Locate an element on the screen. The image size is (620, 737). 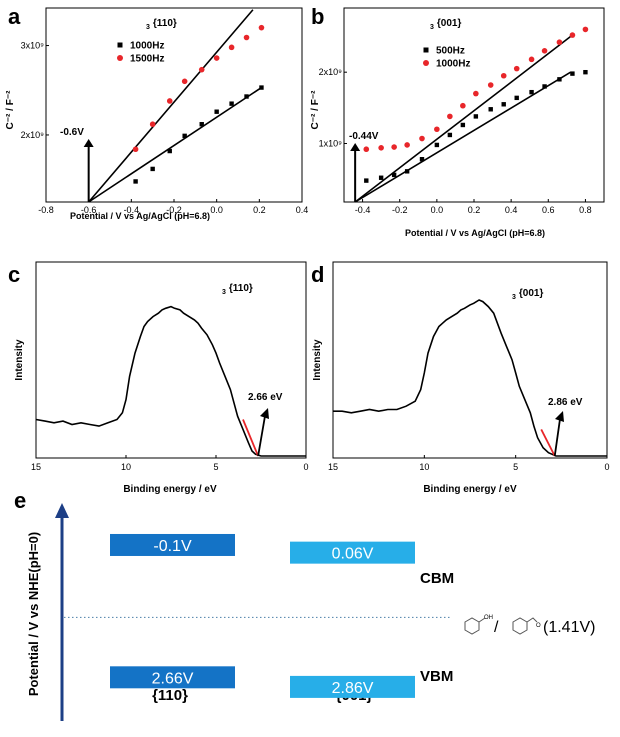
benzyl-alcohol-molecule: OH is located at coordinates (478, 625).